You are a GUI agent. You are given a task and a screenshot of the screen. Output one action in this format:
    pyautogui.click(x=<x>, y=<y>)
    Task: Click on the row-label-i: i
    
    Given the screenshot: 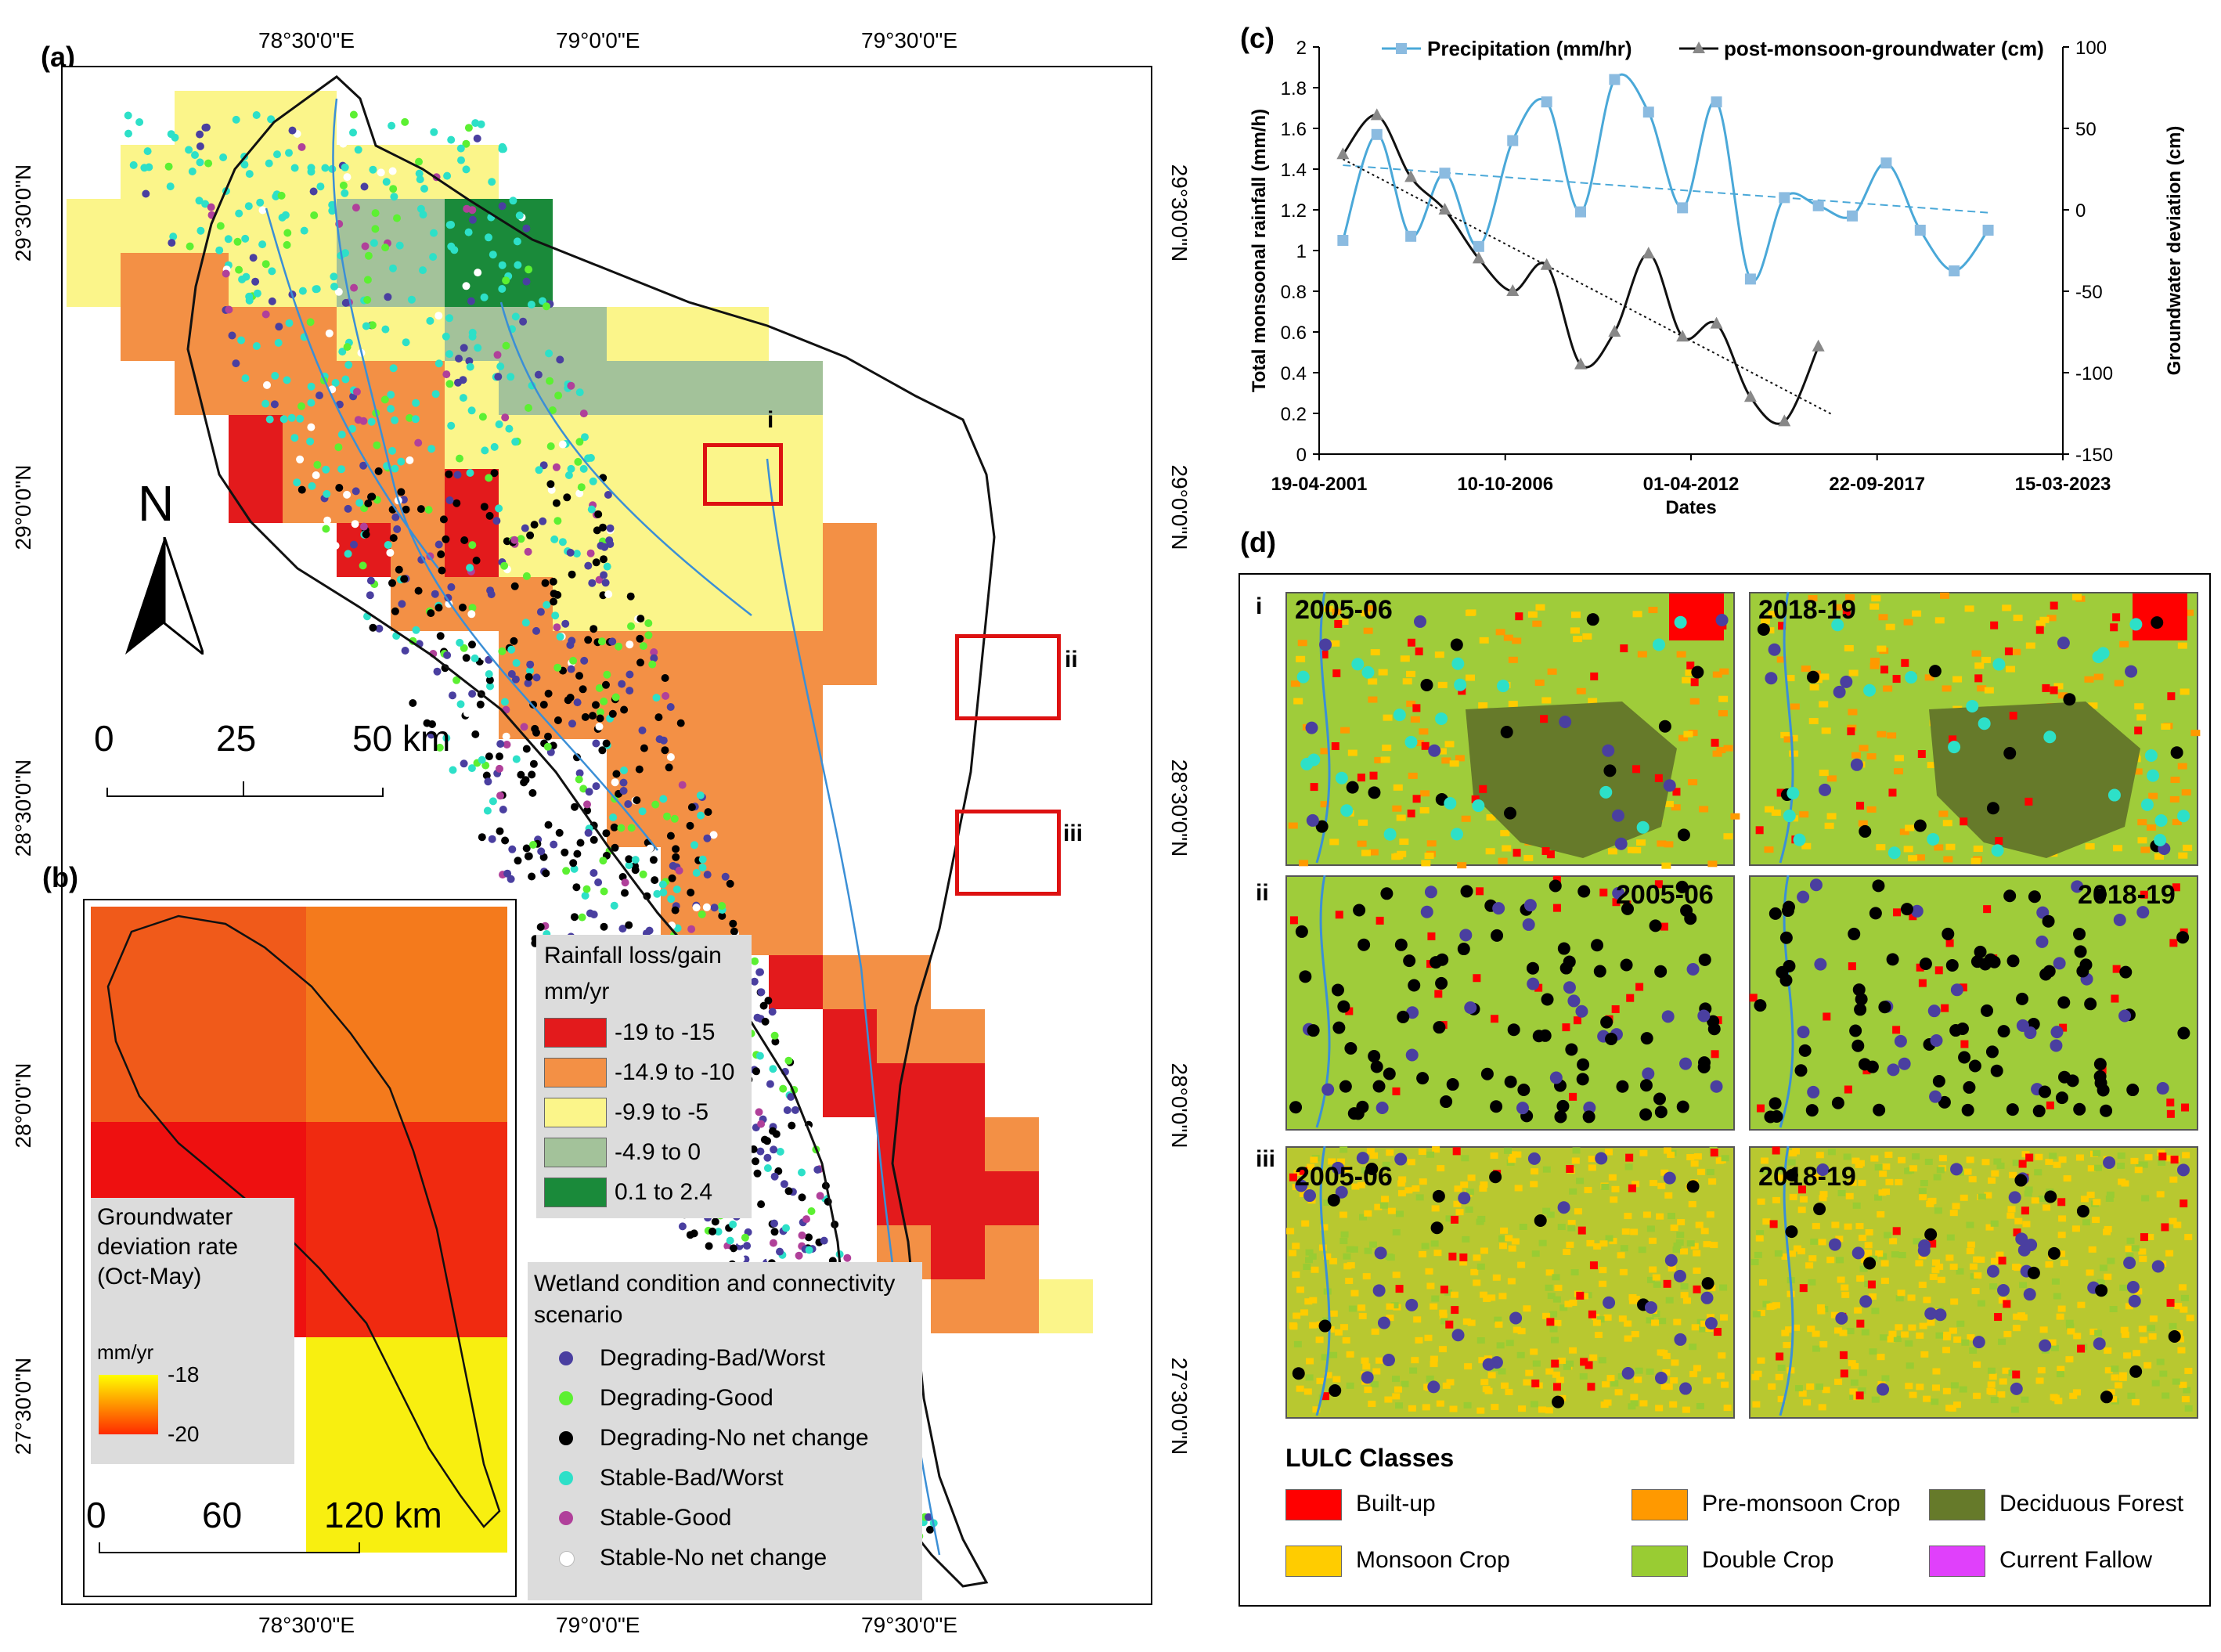 What is the action you would take?
    pyautogui.click(x=1259, y=606)
    